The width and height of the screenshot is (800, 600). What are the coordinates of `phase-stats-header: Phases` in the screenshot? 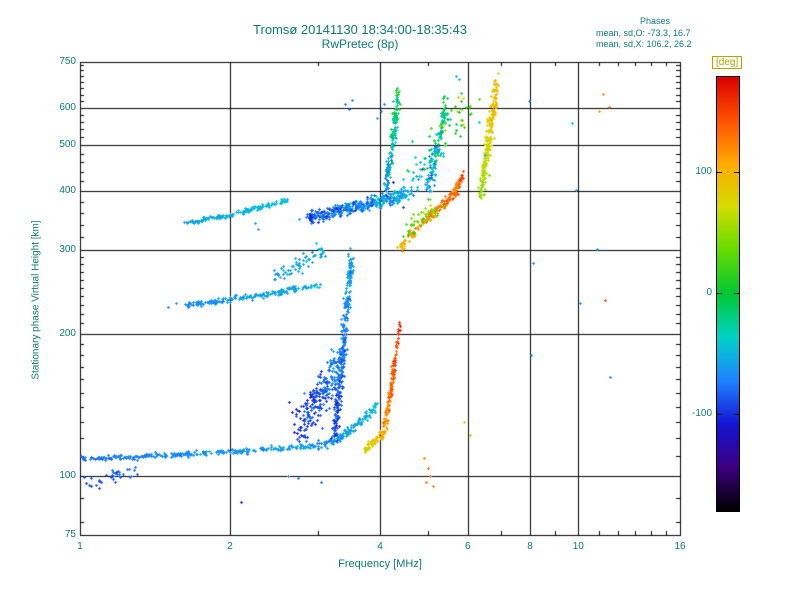 It's located at (655, 21).